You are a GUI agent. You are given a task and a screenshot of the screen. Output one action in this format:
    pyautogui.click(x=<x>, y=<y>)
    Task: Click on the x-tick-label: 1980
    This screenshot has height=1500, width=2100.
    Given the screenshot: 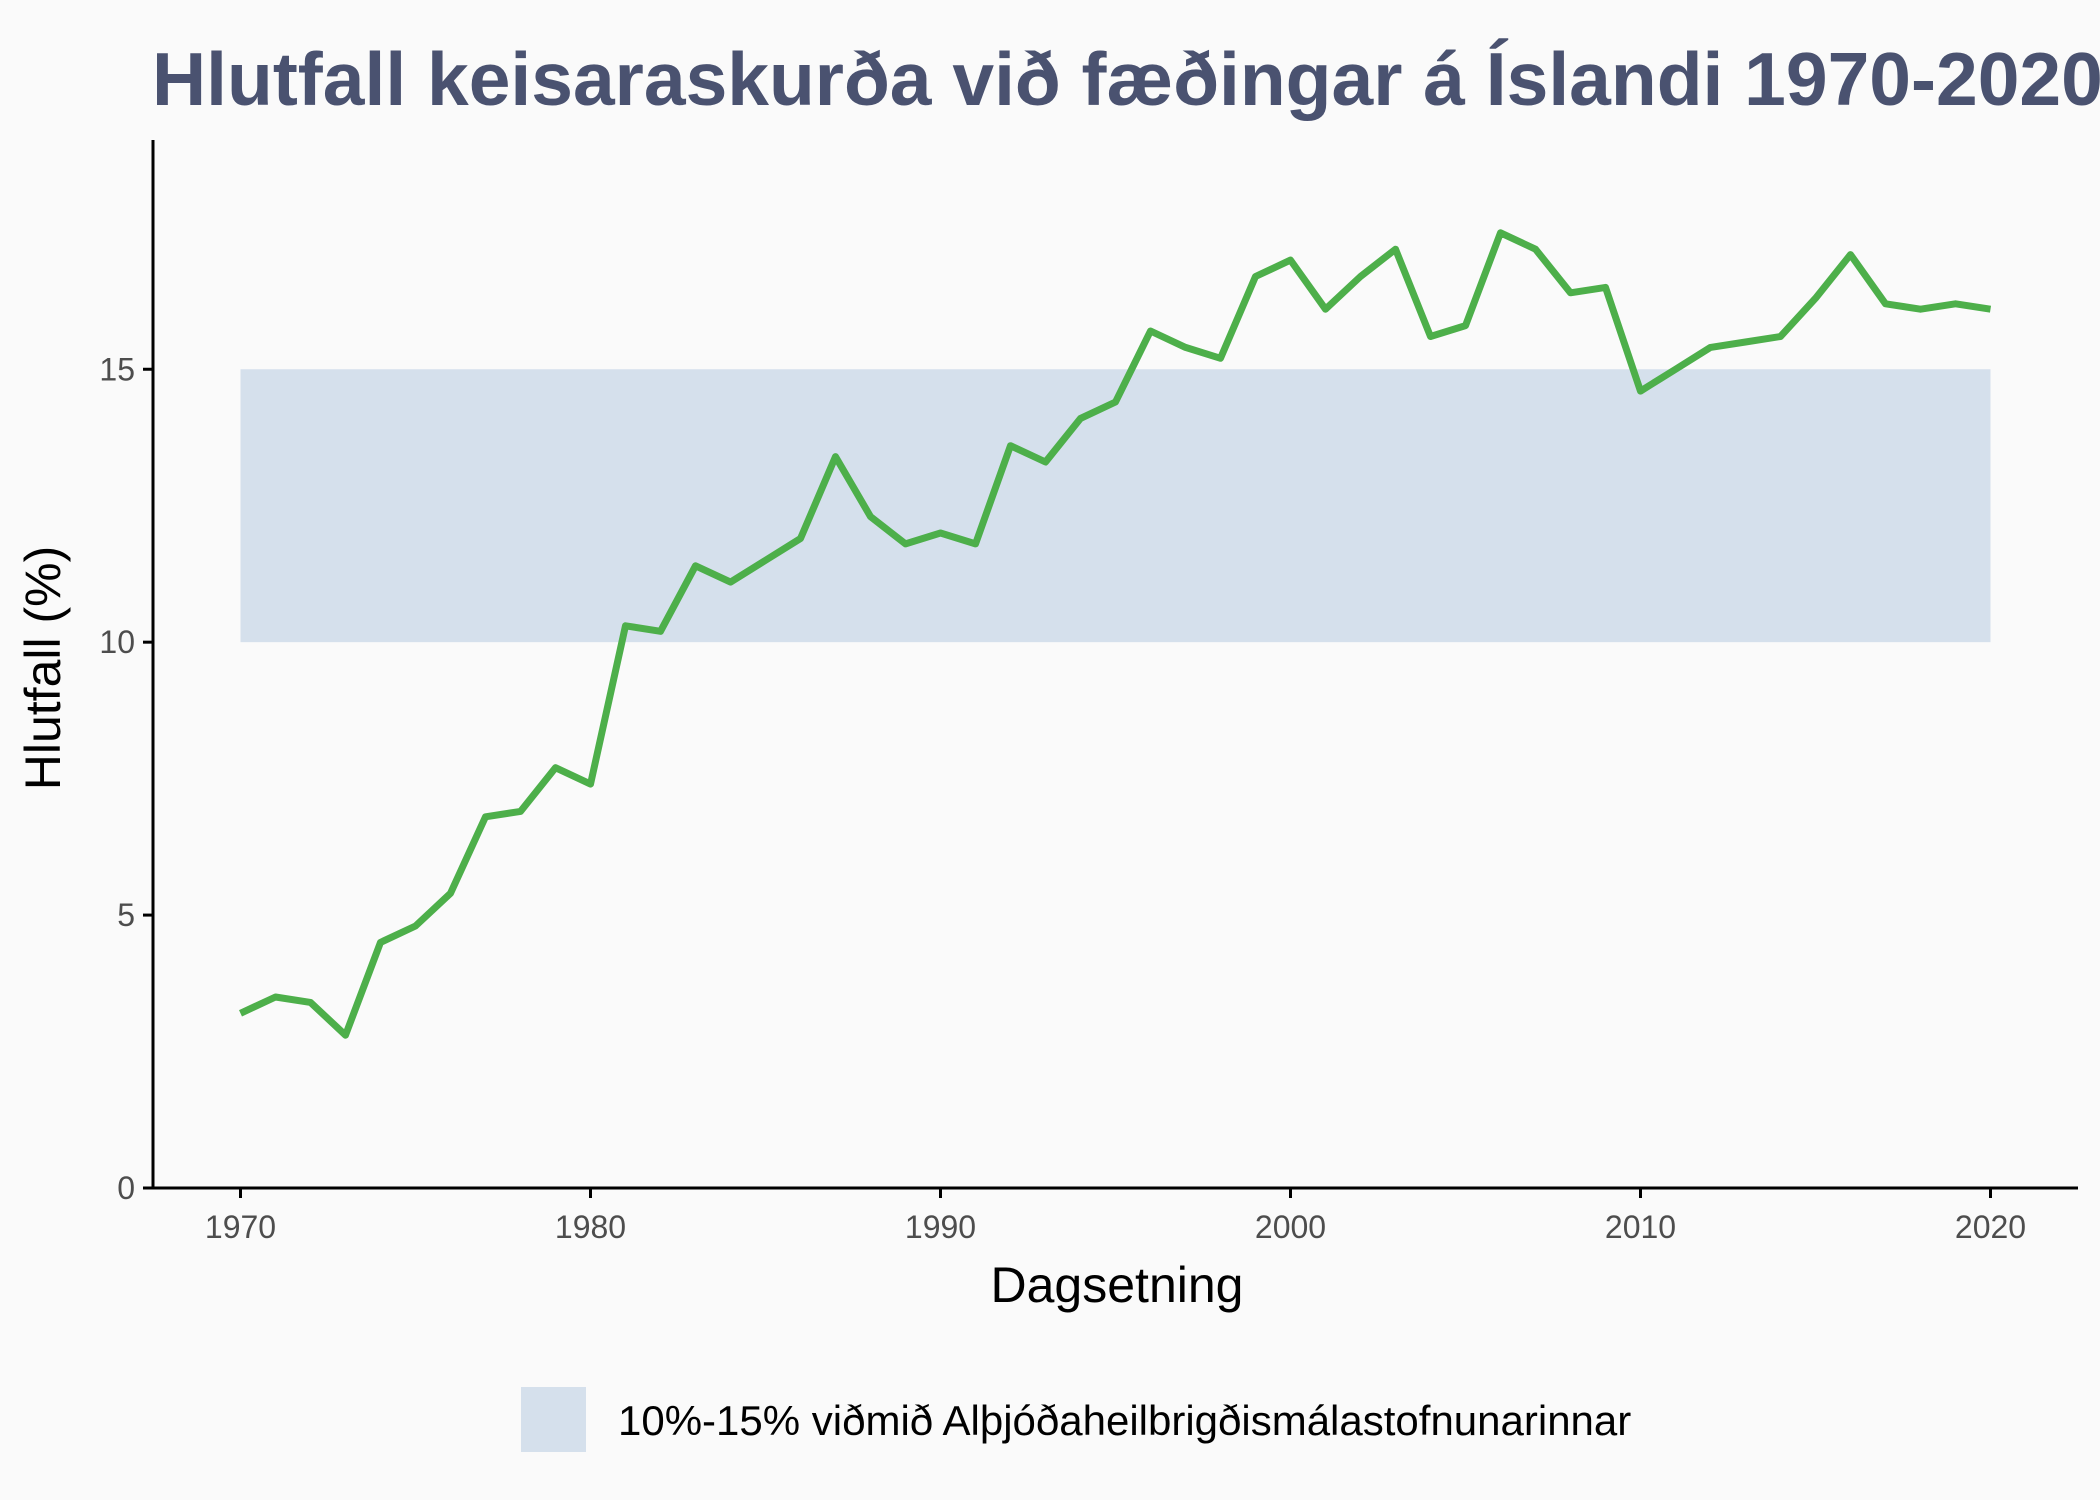 What is the action you would take?
    pyautogui.click(x=590, y=1227)
    